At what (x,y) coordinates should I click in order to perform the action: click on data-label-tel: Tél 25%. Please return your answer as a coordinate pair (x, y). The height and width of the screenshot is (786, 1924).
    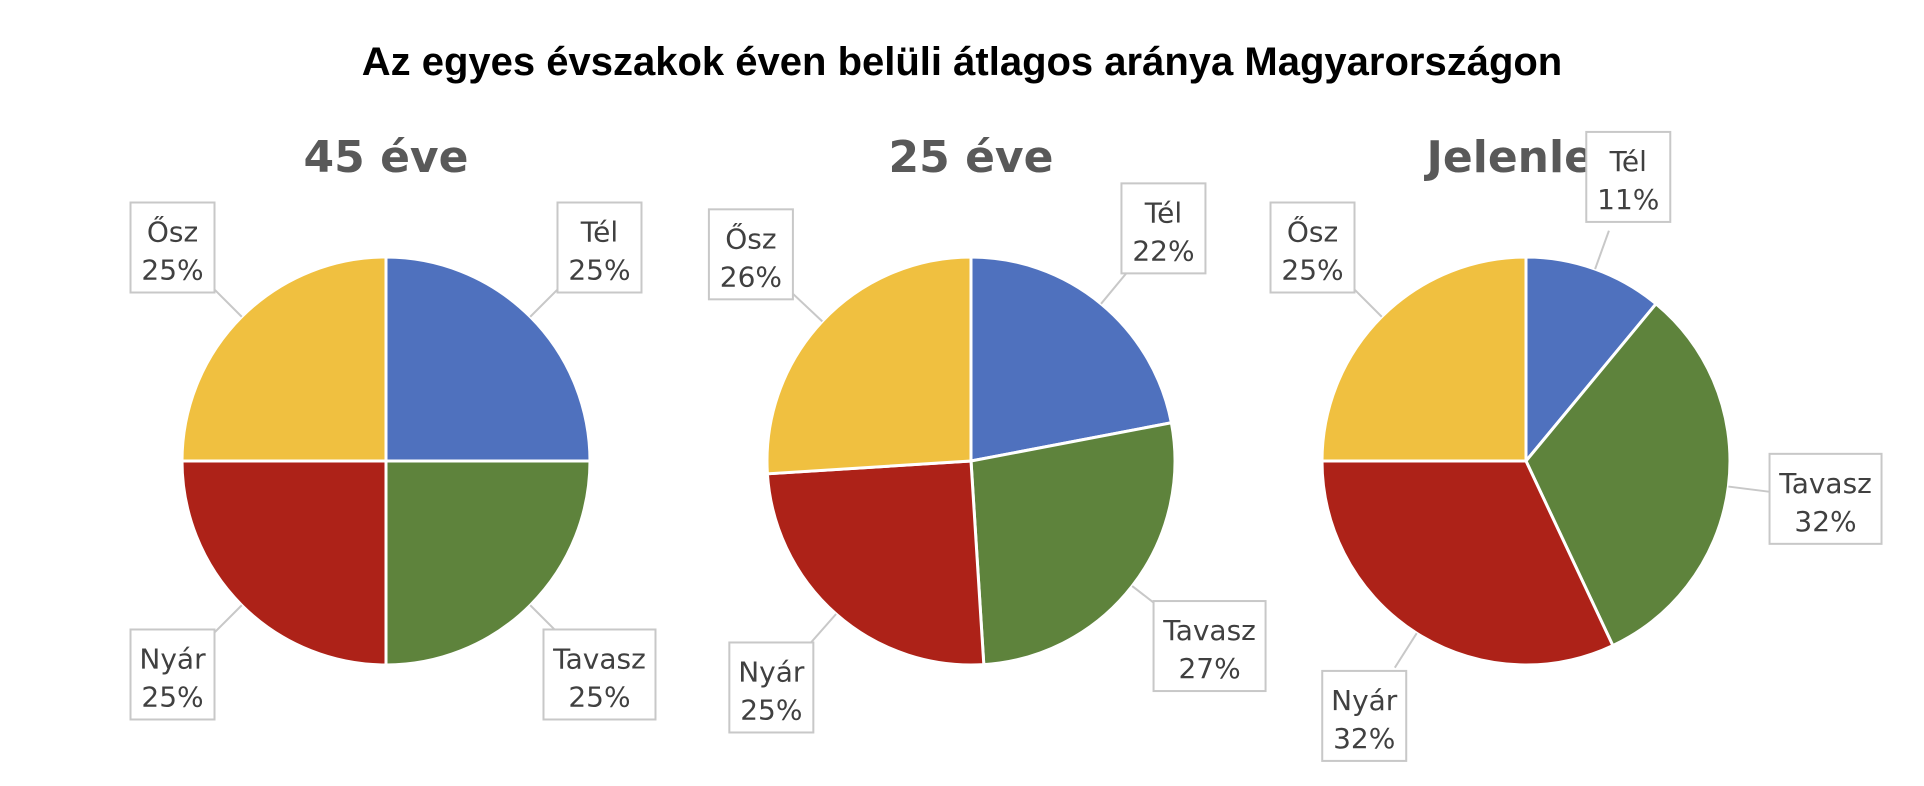
    Looking at the image, I should click on (586, 259).